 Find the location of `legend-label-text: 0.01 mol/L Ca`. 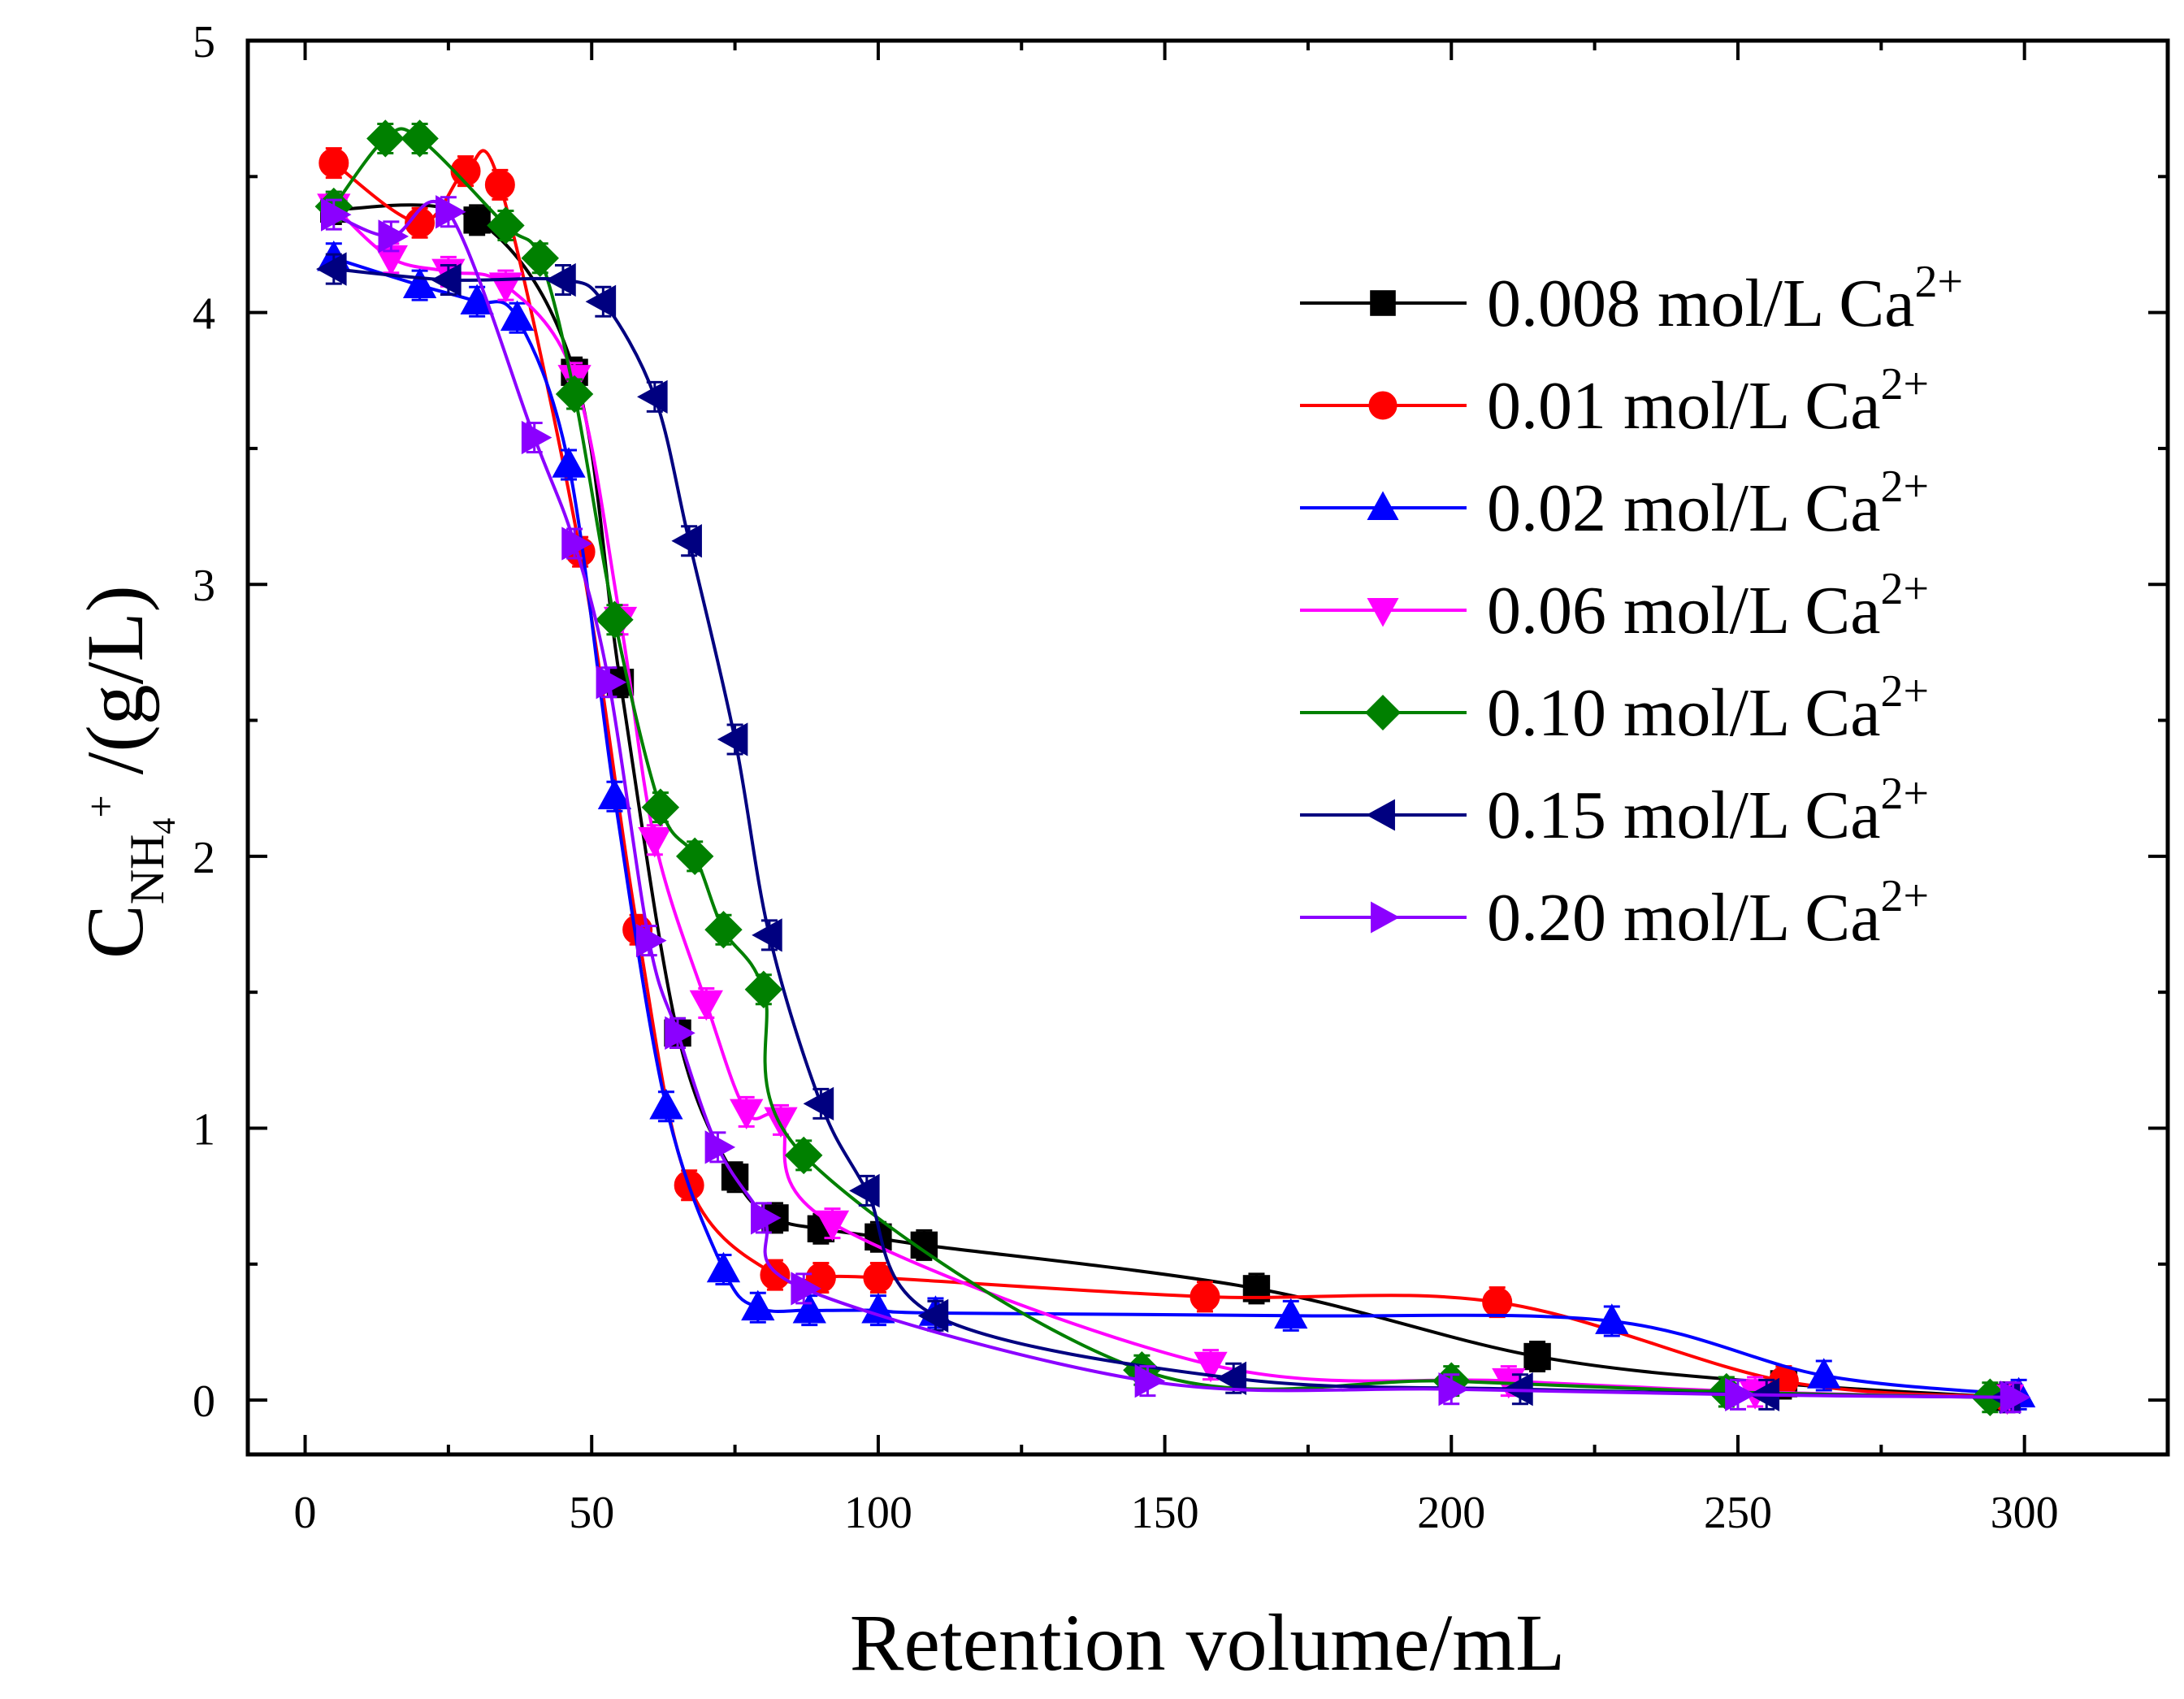

legend-label-text: 0.01 mol/L Ca is located at coordinates (1684, 406).